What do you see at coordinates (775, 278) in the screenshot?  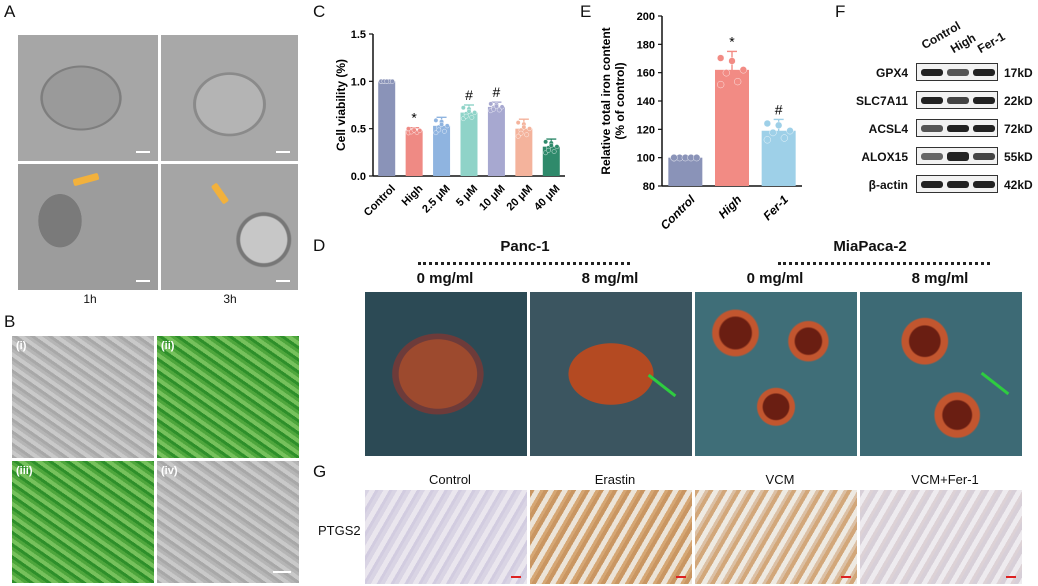 I see `conc-label-miapaca-0: 0 mg/ml` at bounding box center [775, 278].